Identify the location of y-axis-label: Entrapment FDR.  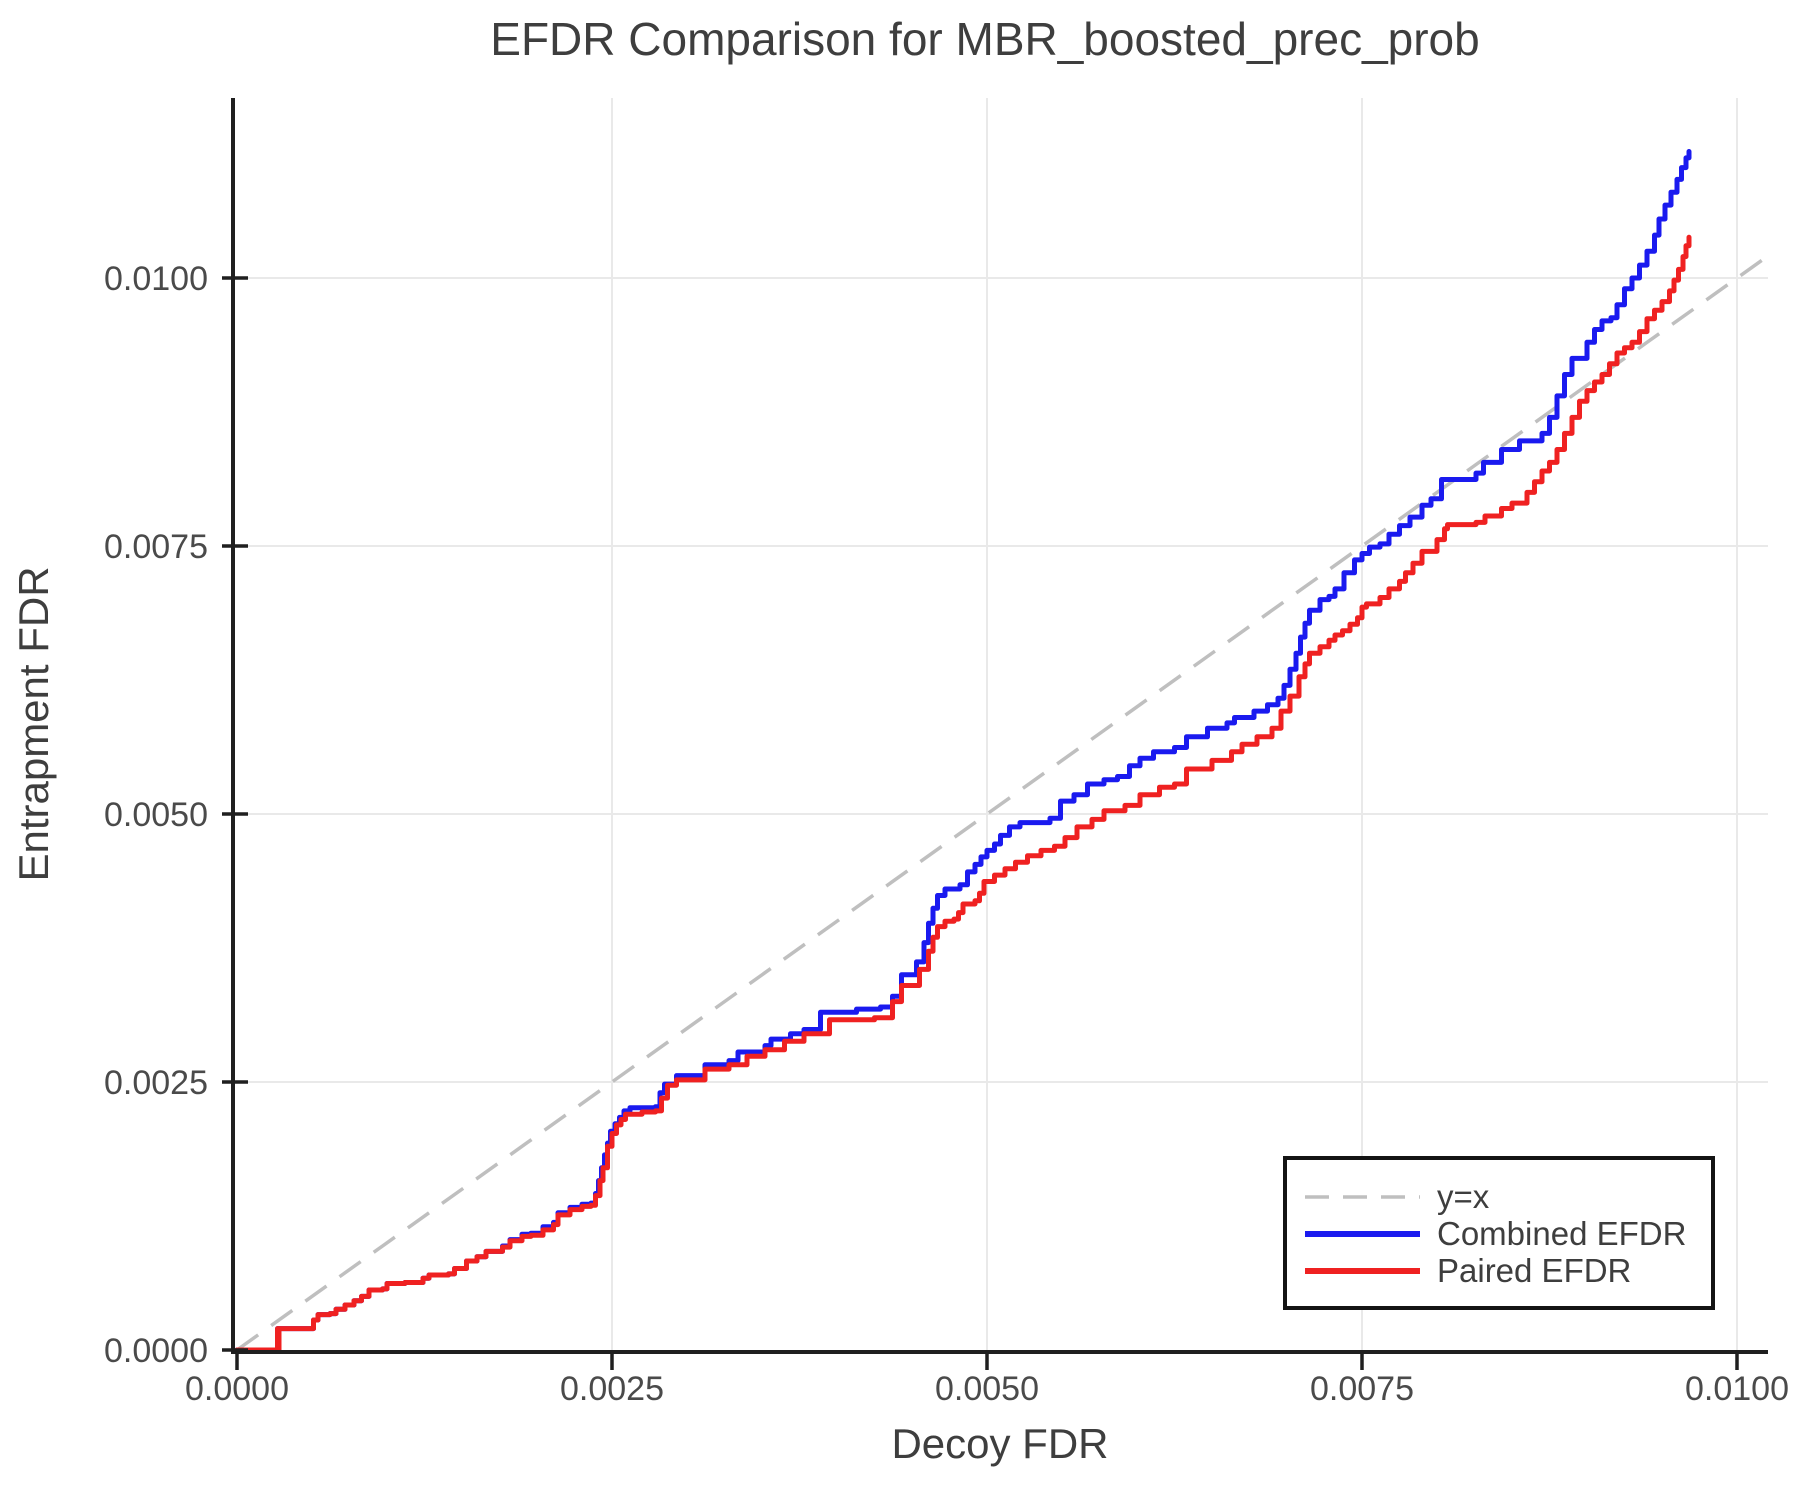
(33, 723).